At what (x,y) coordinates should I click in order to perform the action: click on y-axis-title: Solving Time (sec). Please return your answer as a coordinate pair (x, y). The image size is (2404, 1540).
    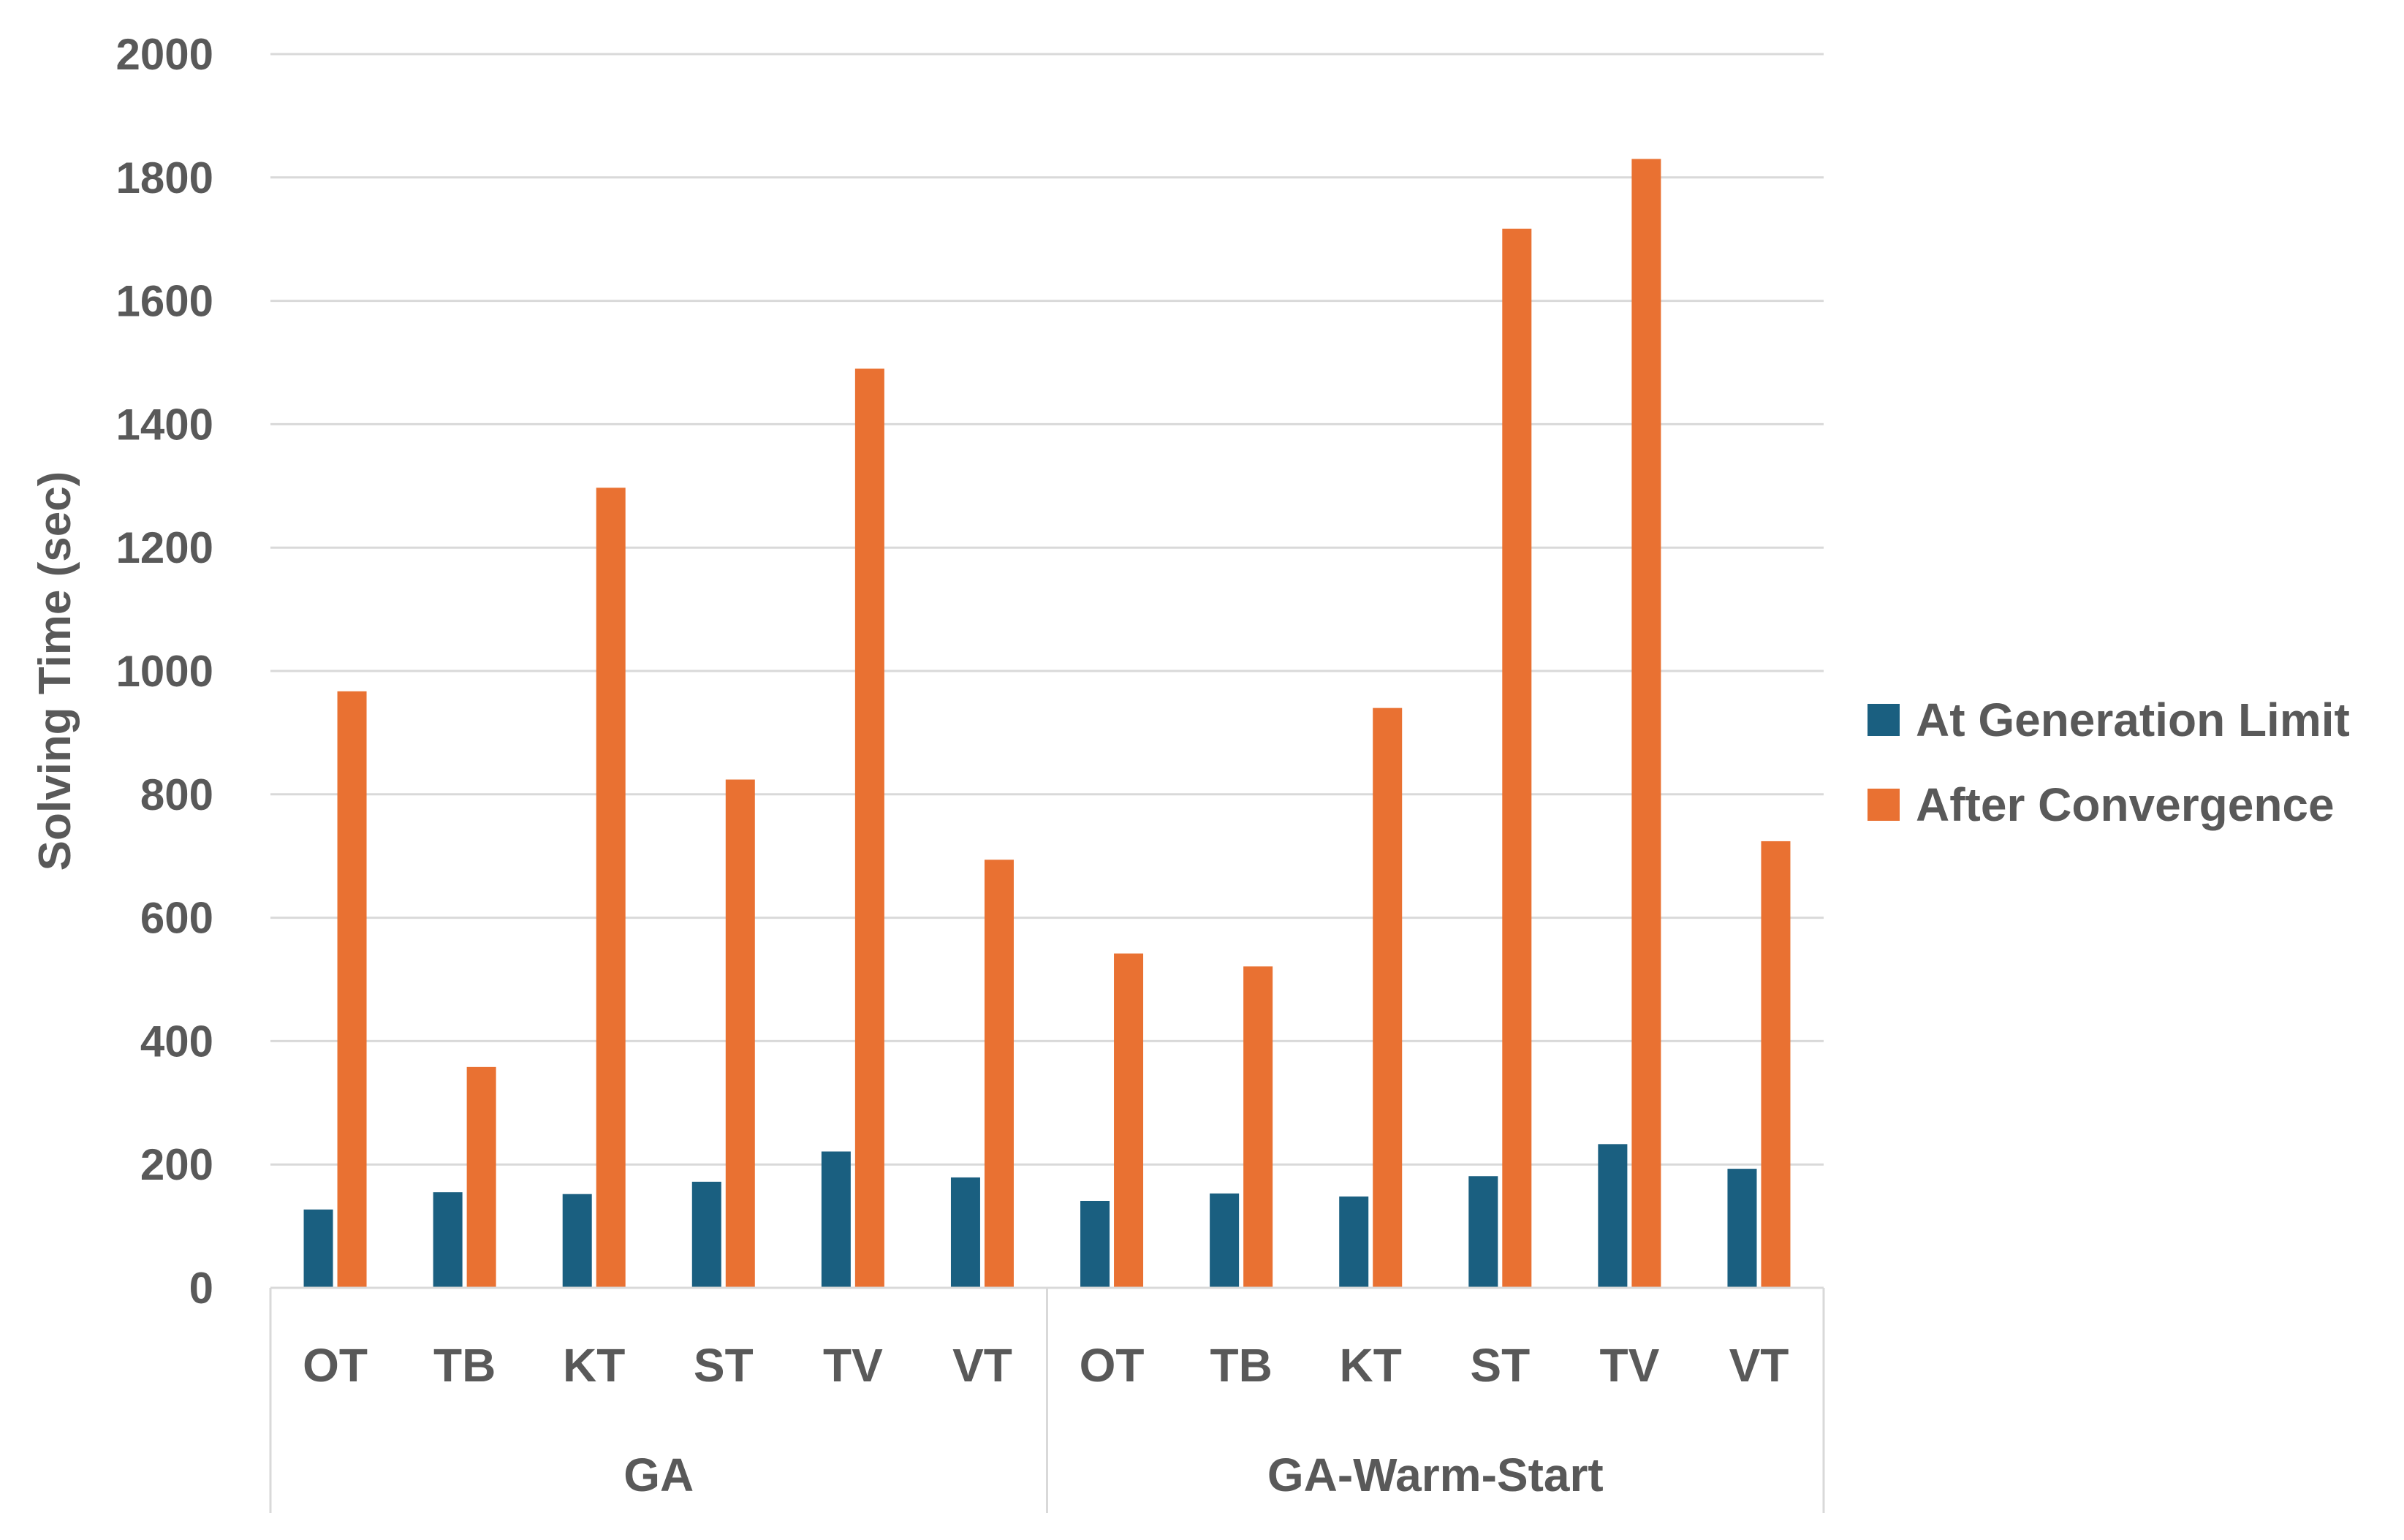
    Looking at the image, I should click on (55, 671).